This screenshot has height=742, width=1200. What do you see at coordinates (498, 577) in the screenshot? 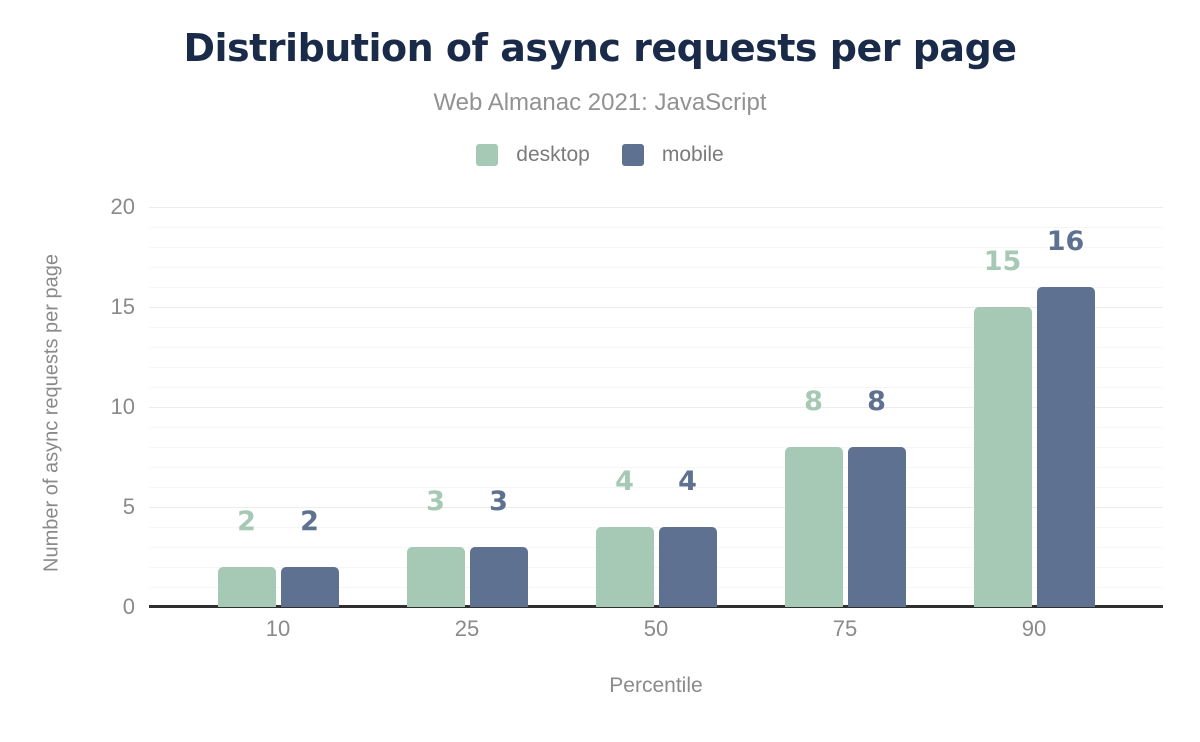
I see `bar-mobile-p25` at bounding box center [498, 577].